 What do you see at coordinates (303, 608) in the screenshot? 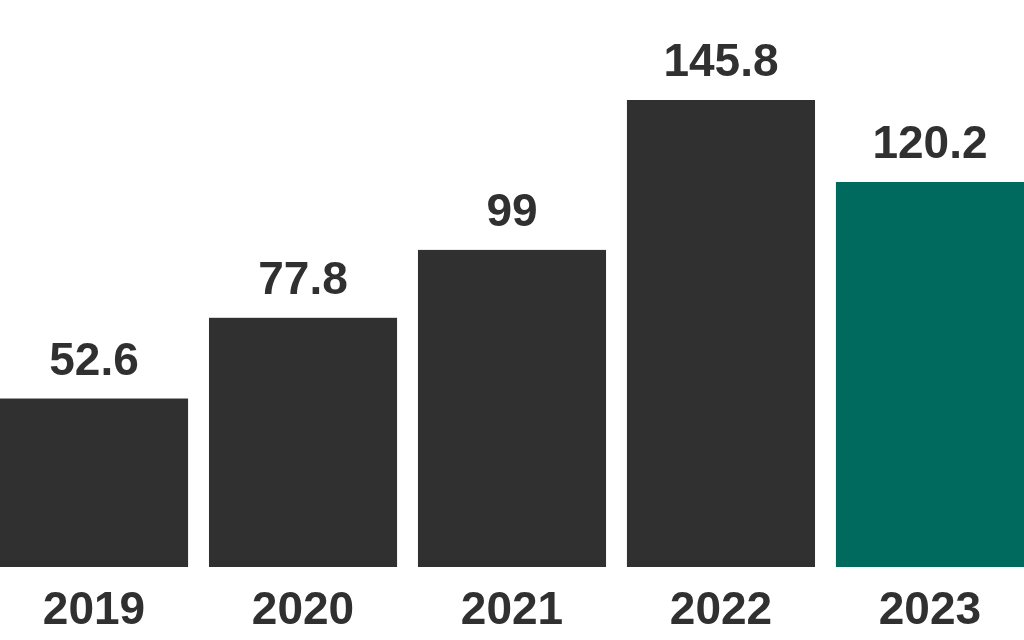
I see `x-tick-label: 2020` at bounding box center [303, 608].